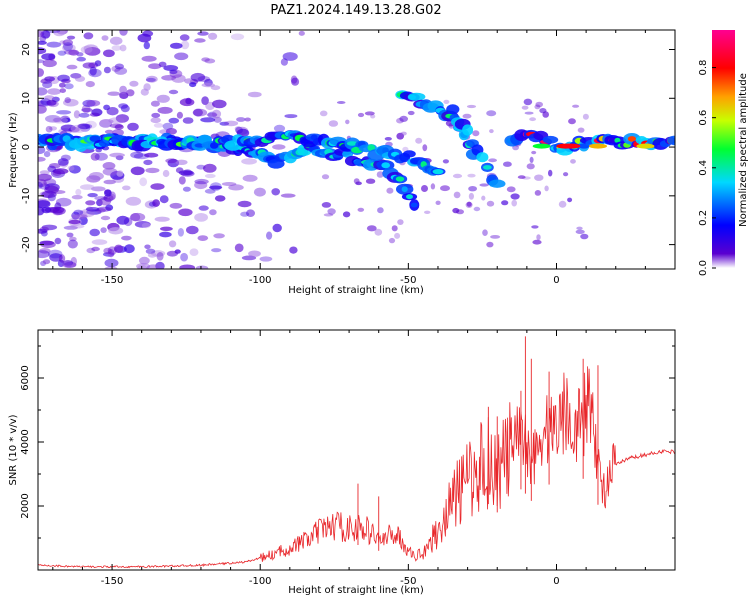 Image resolution: width=750 pixels, height=600 pixels. I want to click on colorbar-tick-label: 0.2, so click(703, 218).